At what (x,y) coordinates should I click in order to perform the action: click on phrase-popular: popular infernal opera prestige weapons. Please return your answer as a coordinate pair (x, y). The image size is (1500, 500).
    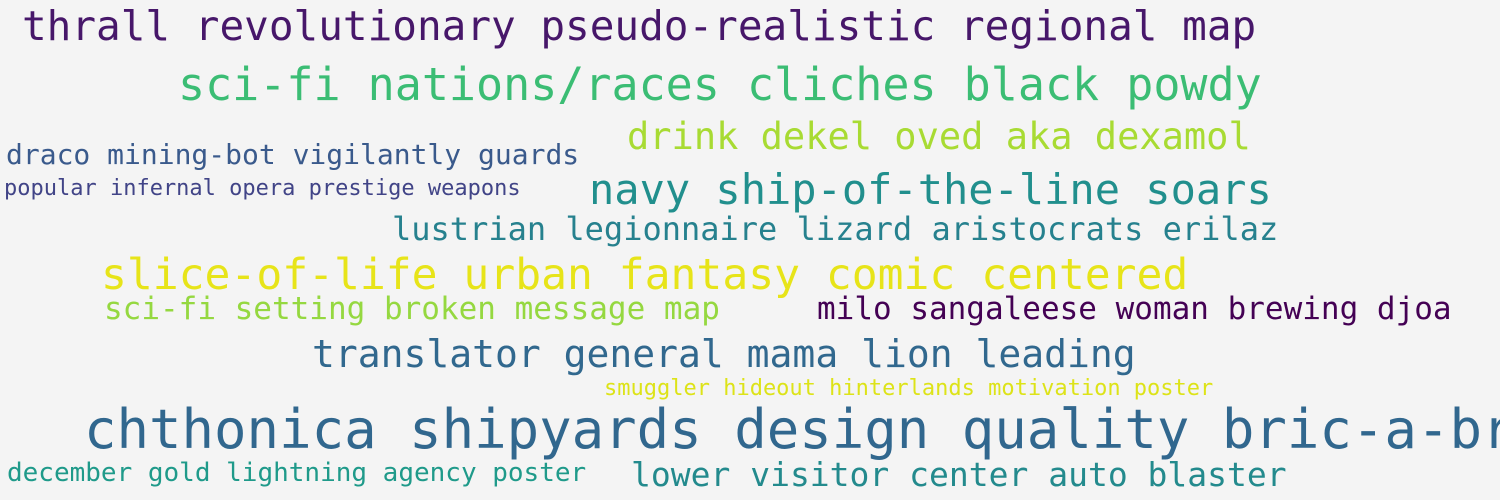
    Looking at the image, I should click on (262, 188).